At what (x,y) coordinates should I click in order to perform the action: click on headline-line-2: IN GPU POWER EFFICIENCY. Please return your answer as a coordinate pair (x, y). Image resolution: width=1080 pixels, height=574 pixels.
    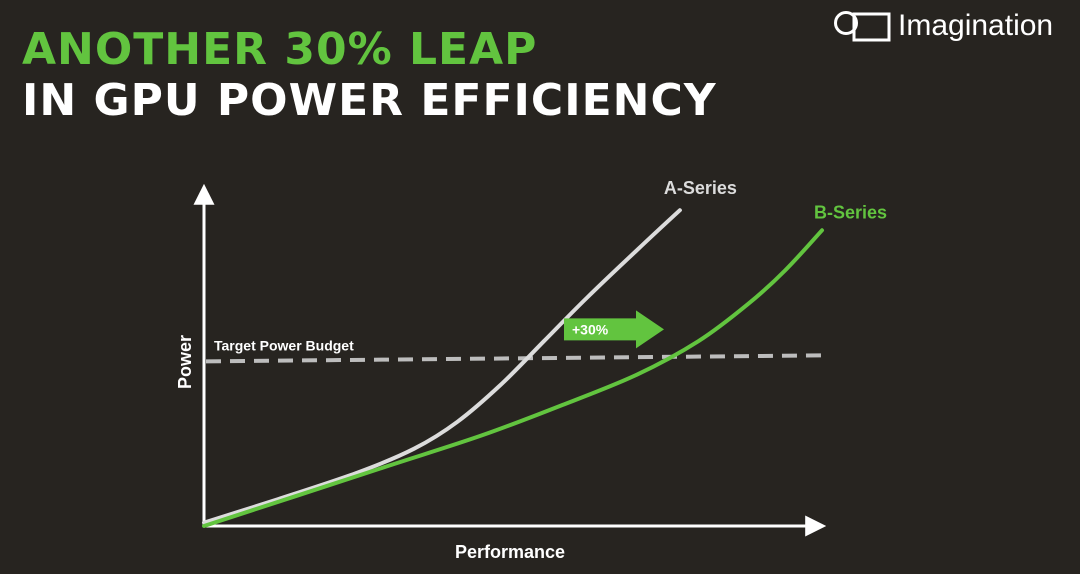
    Looking at the image, I should click on (369, 100).